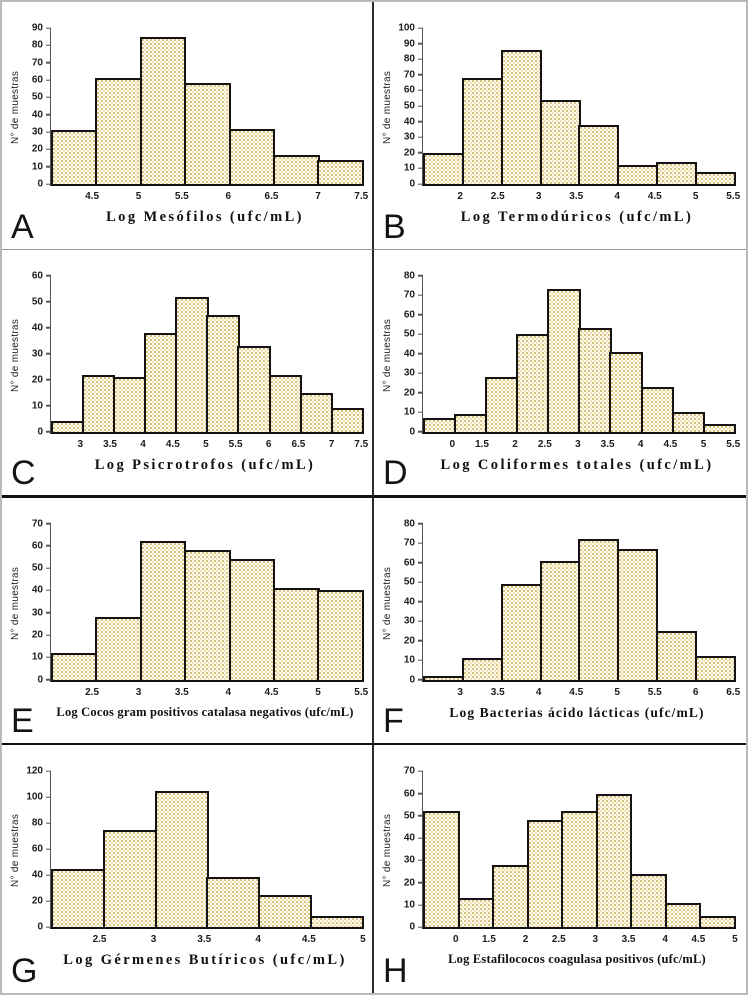 The image size is (748, 995). What do you see at coordinates (23, 472) in the screenshot?
I see `panel-letter: C` at bounding box center [23, 472].